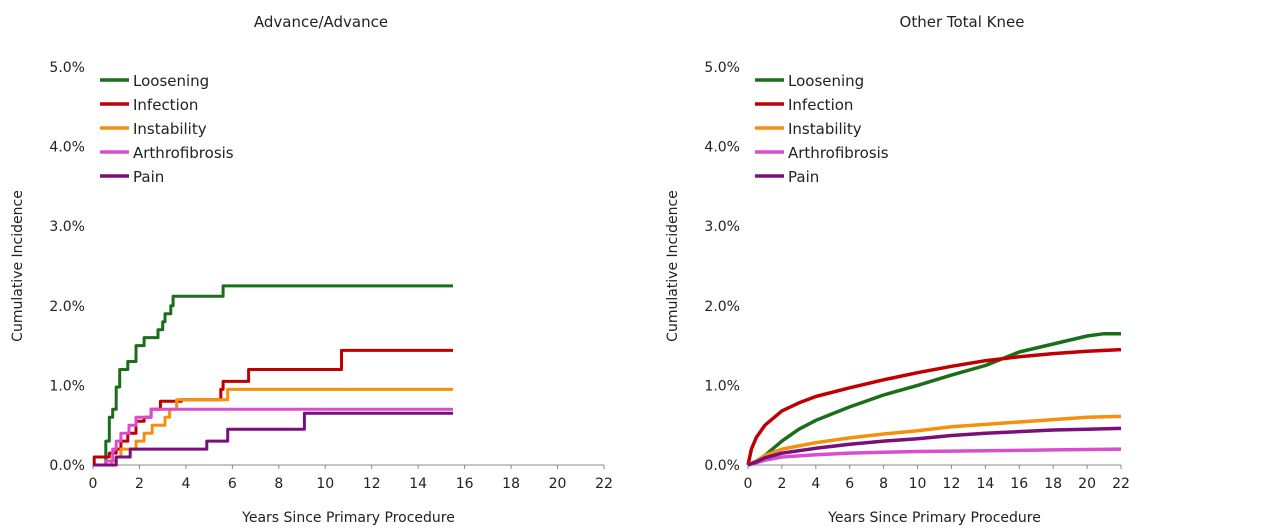  Describe the element at coordinates (962, 22) in the screenshot. I see `chart-title: Other Total Knee` at that location.